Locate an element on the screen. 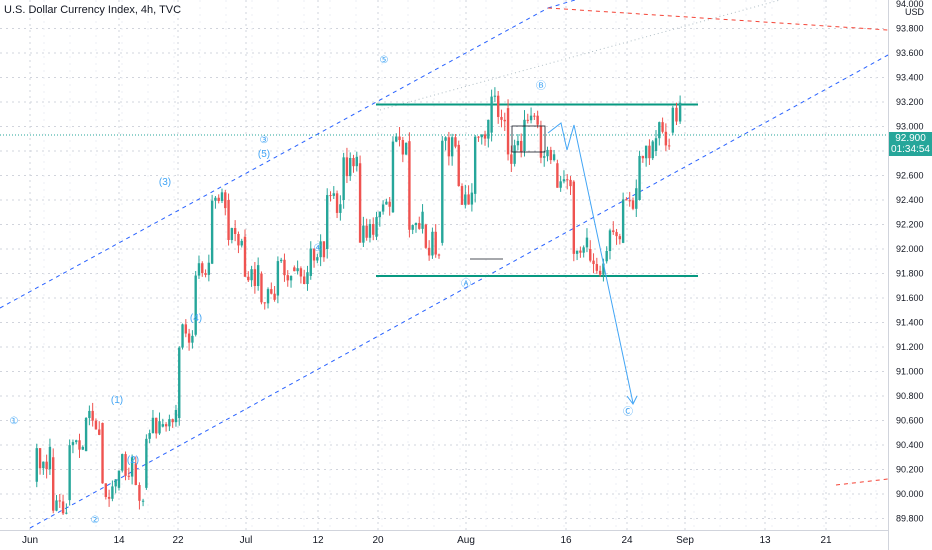 The image size is (932, 550). wave-label: (4) is located at coordinates (196, 318).